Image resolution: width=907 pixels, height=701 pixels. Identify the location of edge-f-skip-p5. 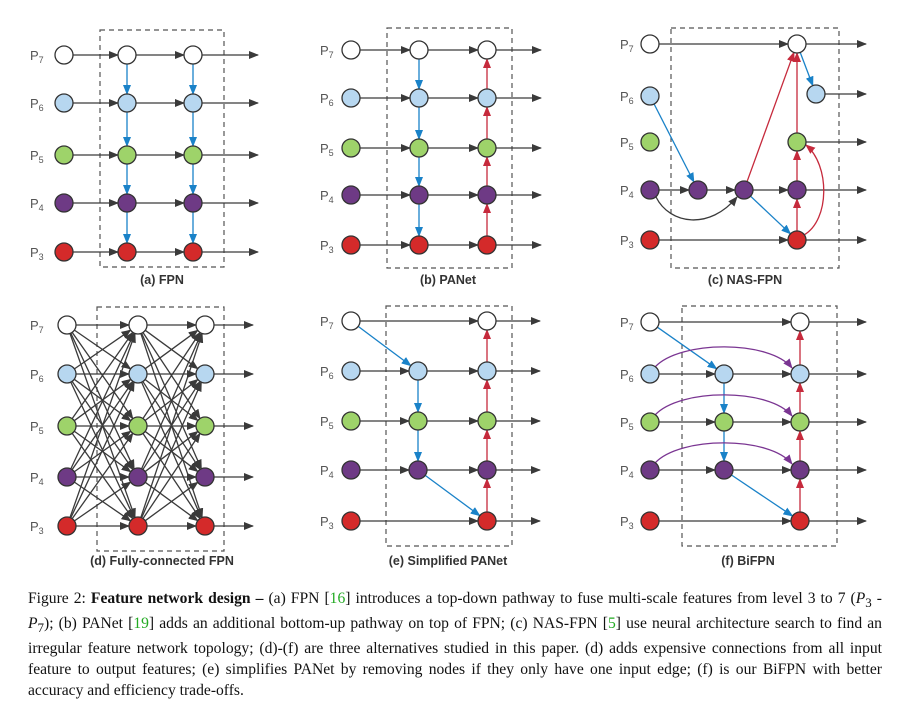
(723, 405).